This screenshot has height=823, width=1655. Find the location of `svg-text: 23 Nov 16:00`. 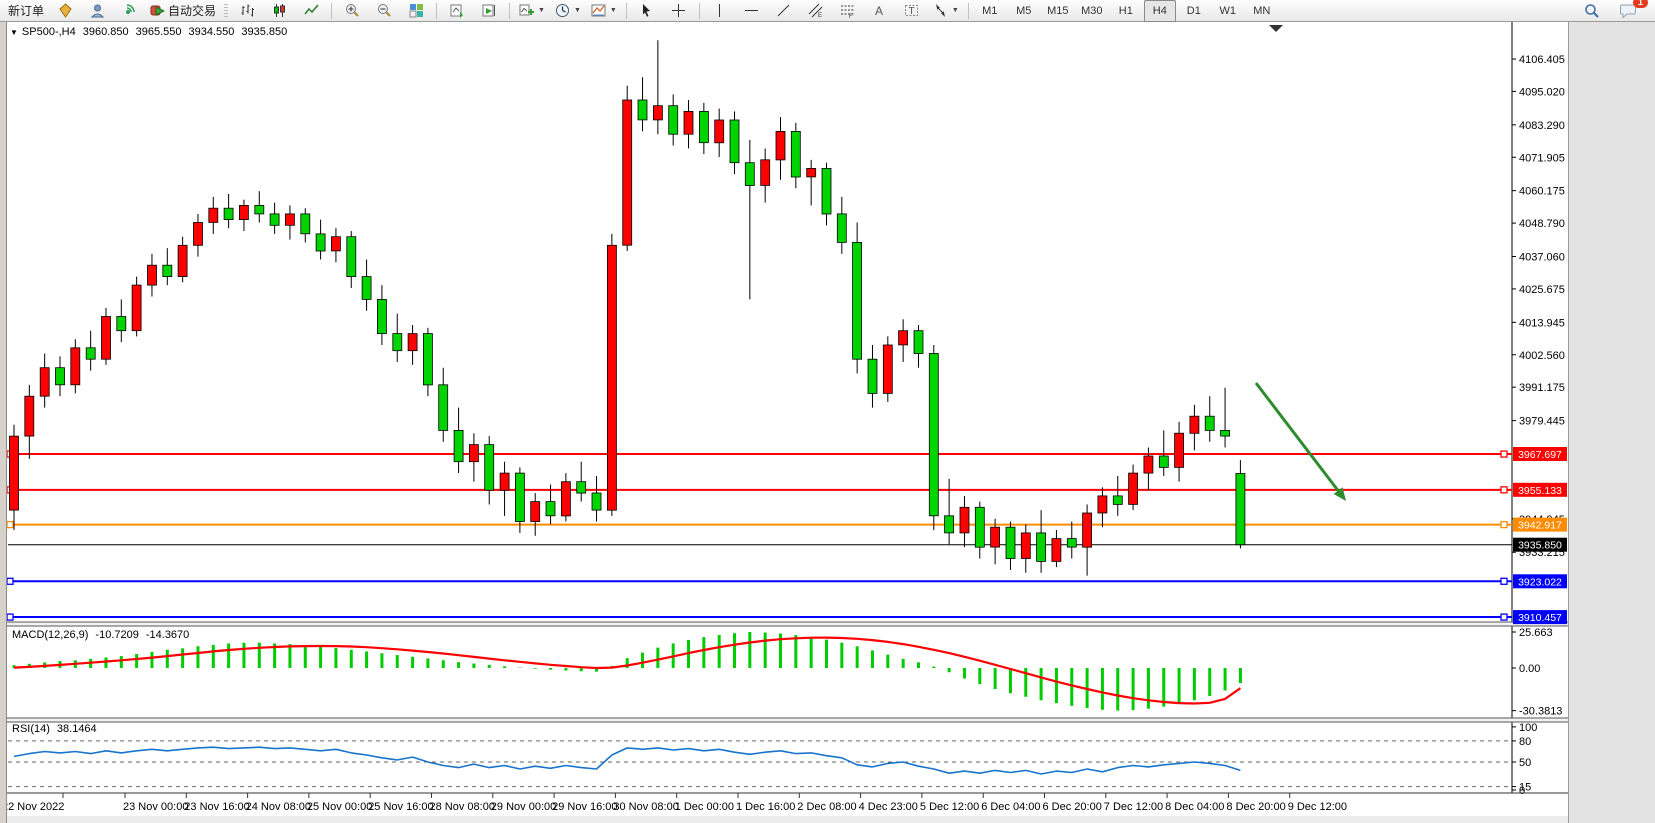

svg-text: 23 Nov 16:00 is located at coordinates (216, 807).